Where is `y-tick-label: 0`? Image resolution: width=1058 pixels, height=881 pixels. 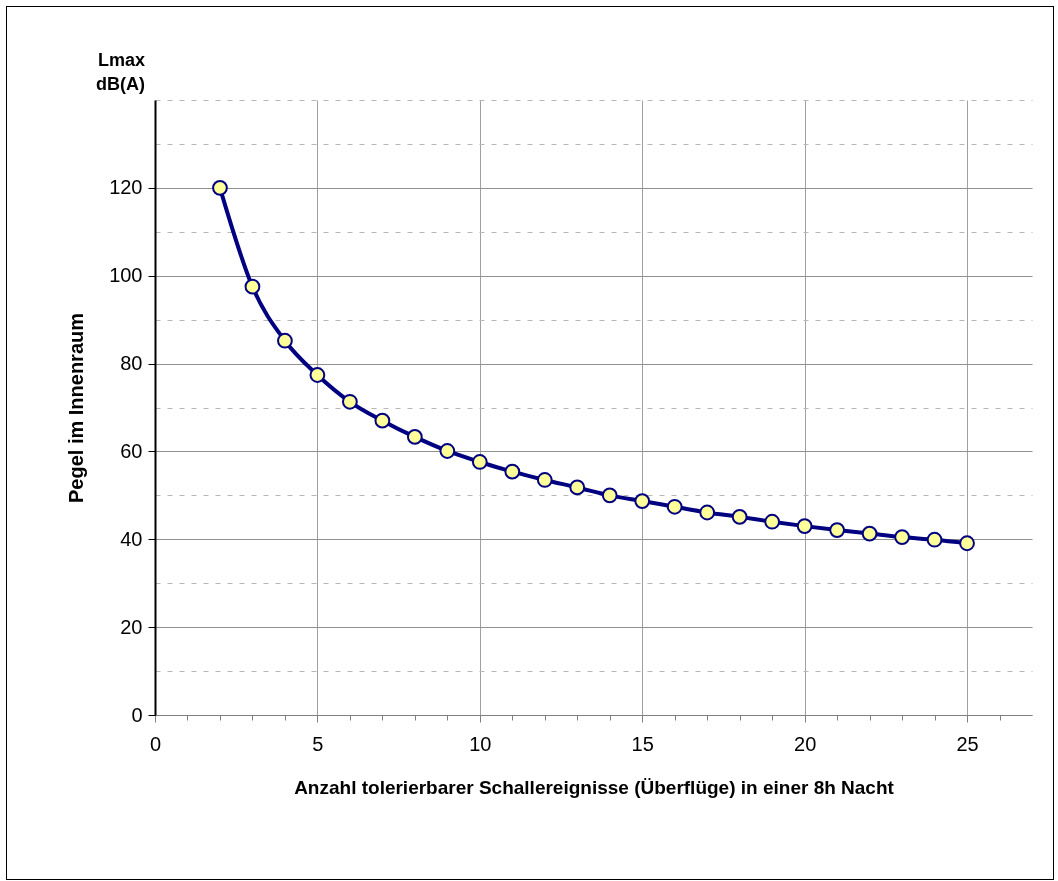
y-tick-label: 0 is located at coordinates (137, 714).